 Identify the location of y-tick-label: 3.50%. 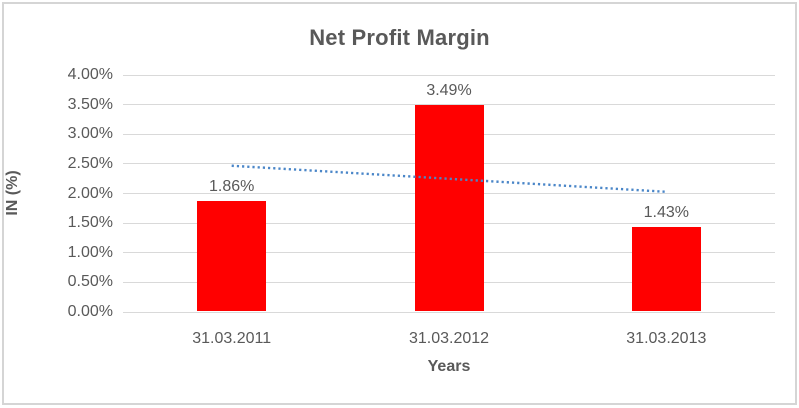
(90, 104).